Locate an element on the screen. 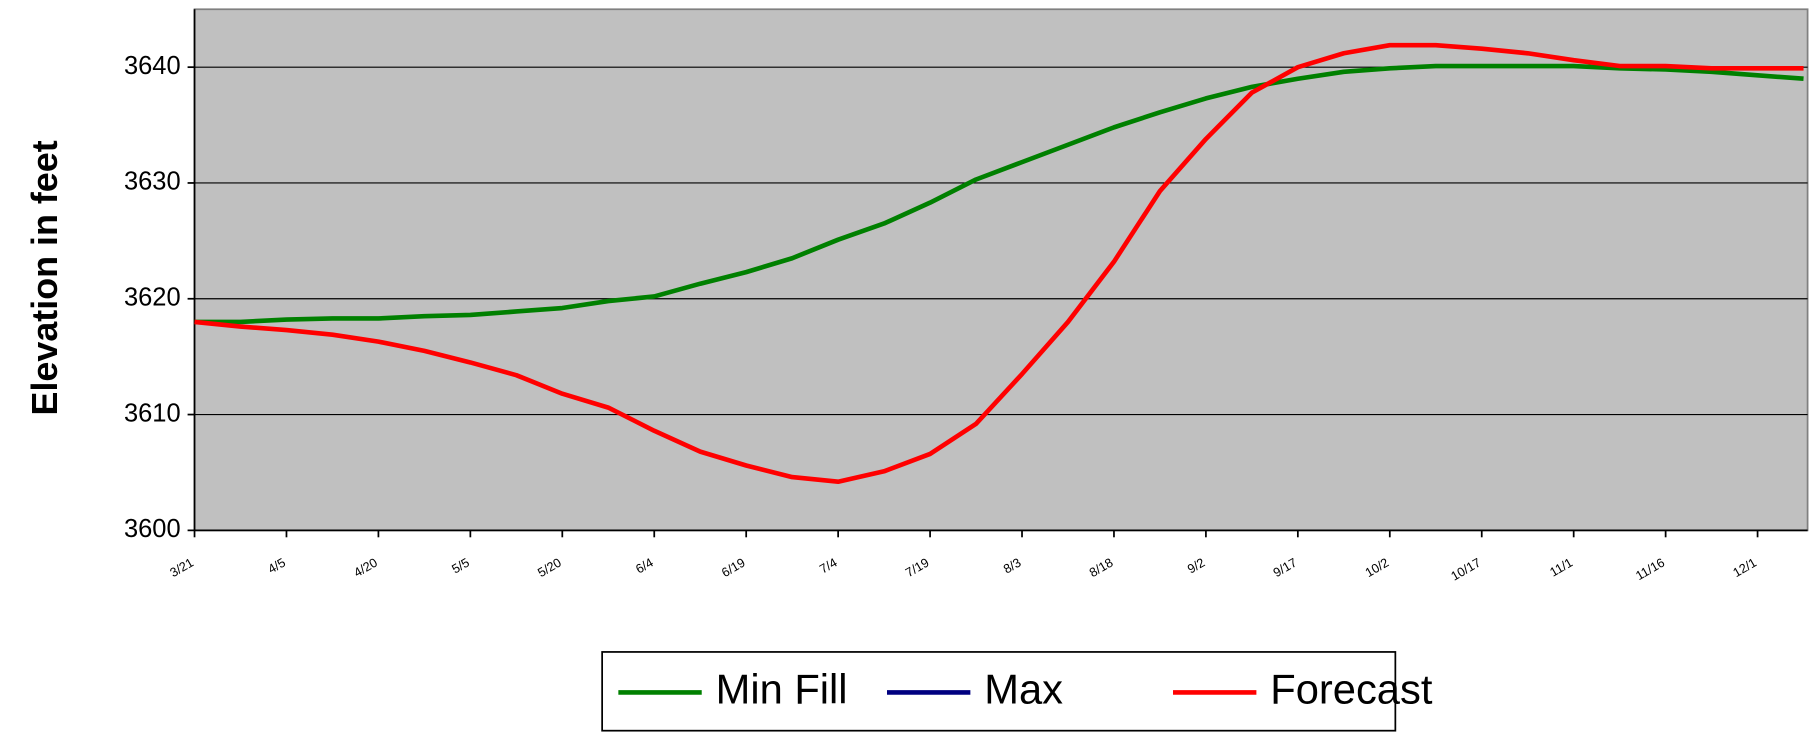  x-tick-label: 7/4 is located at coordinates (828, 566).